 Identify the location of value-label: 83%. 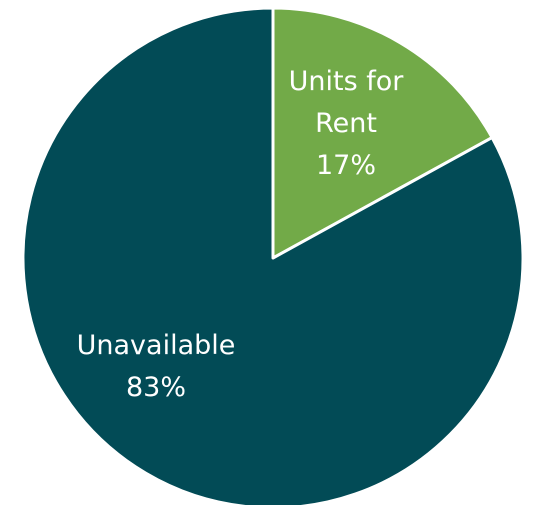
(155, 387).